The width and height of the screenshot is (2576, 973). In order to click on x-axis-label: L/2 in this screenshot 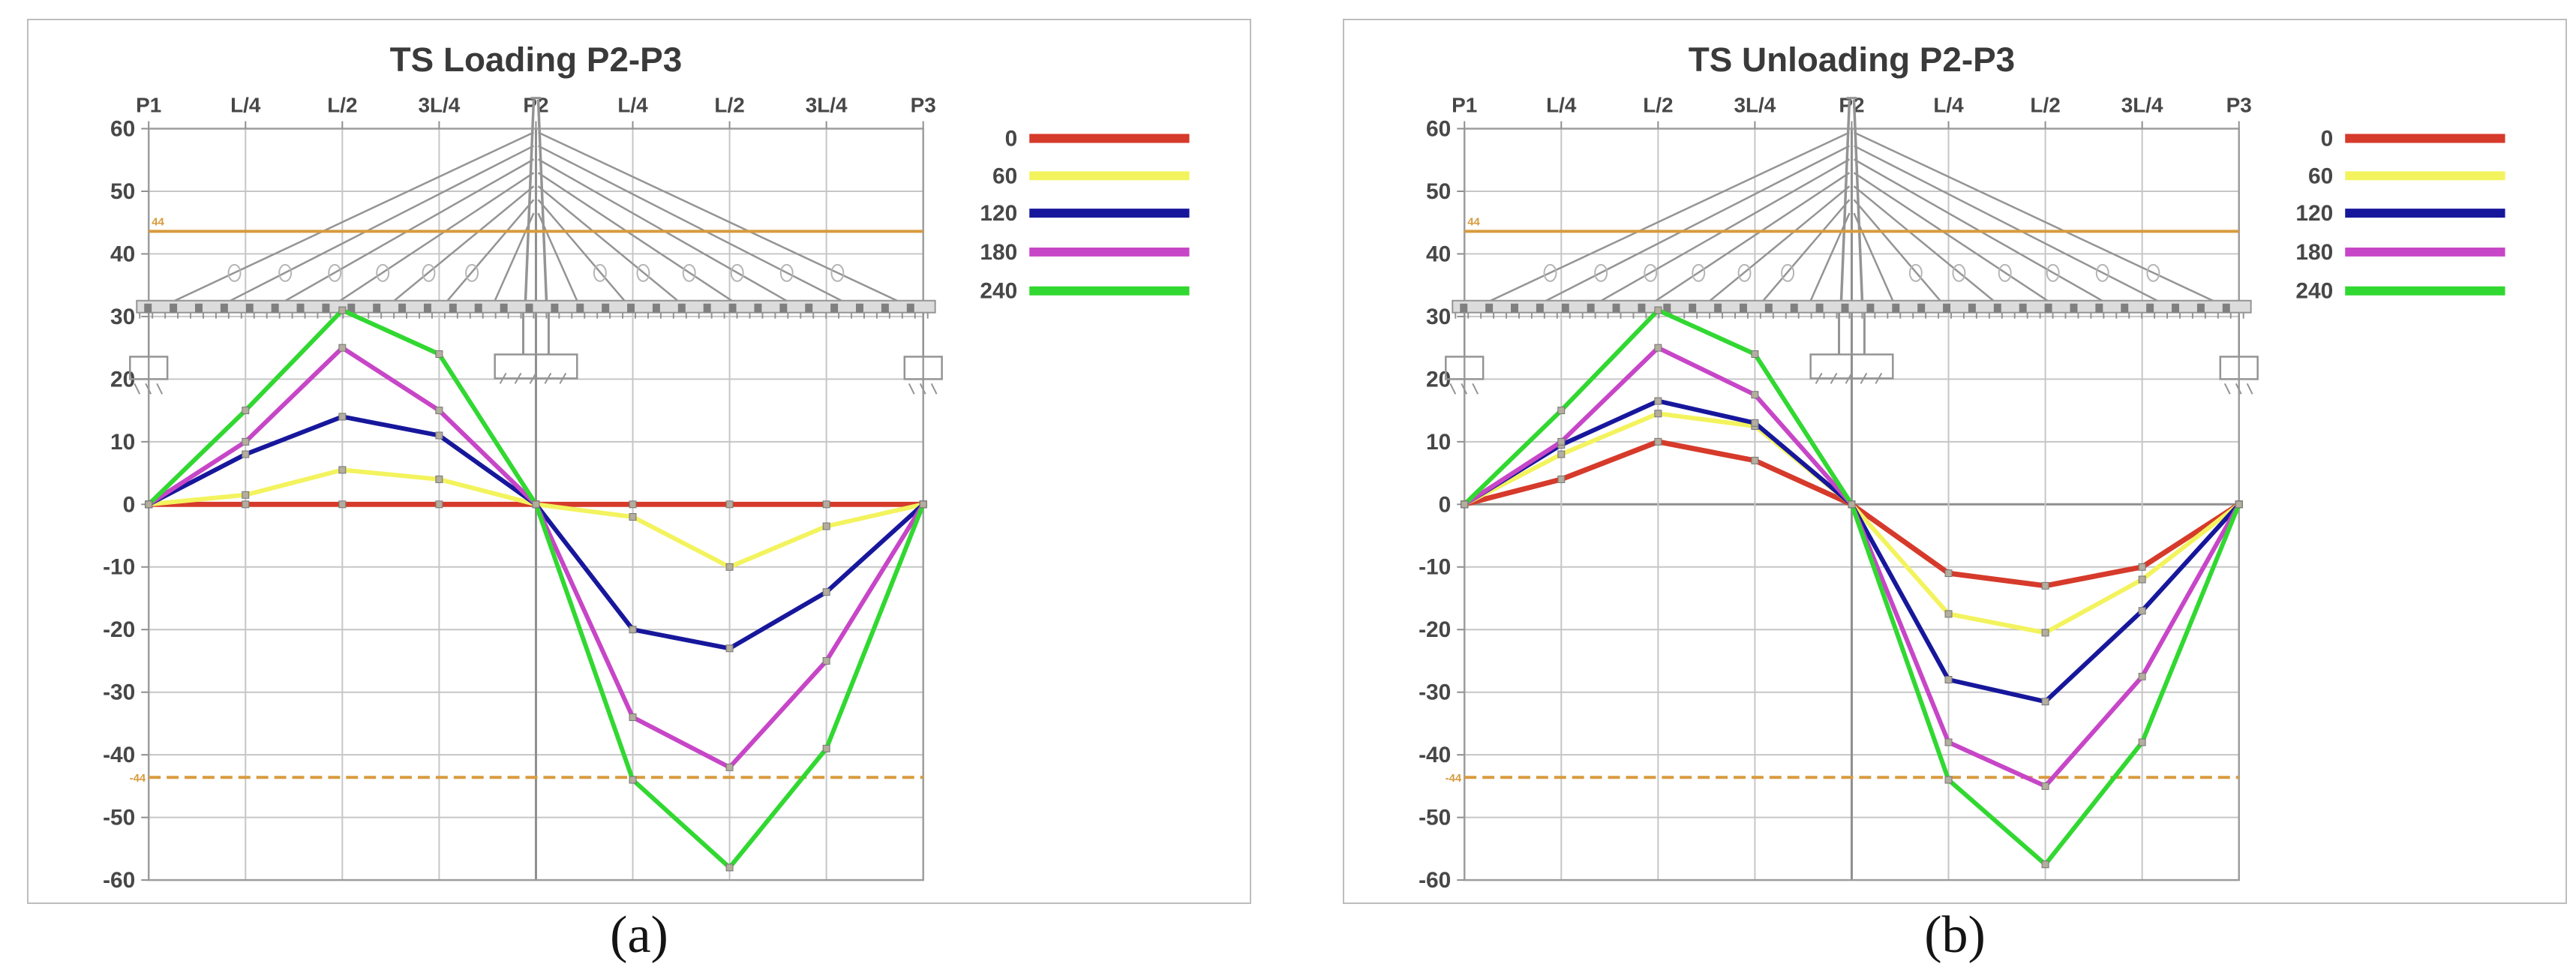, I will do `click(2045, 105)`.